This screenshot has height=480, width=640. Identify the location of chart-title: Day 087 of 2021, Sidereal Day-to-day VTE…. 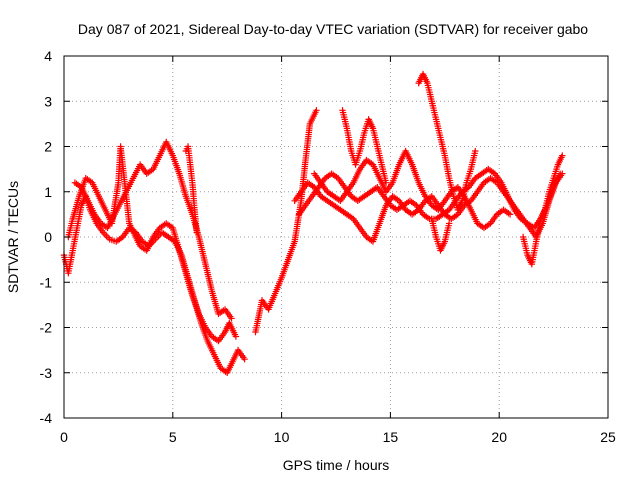
(333, 29).